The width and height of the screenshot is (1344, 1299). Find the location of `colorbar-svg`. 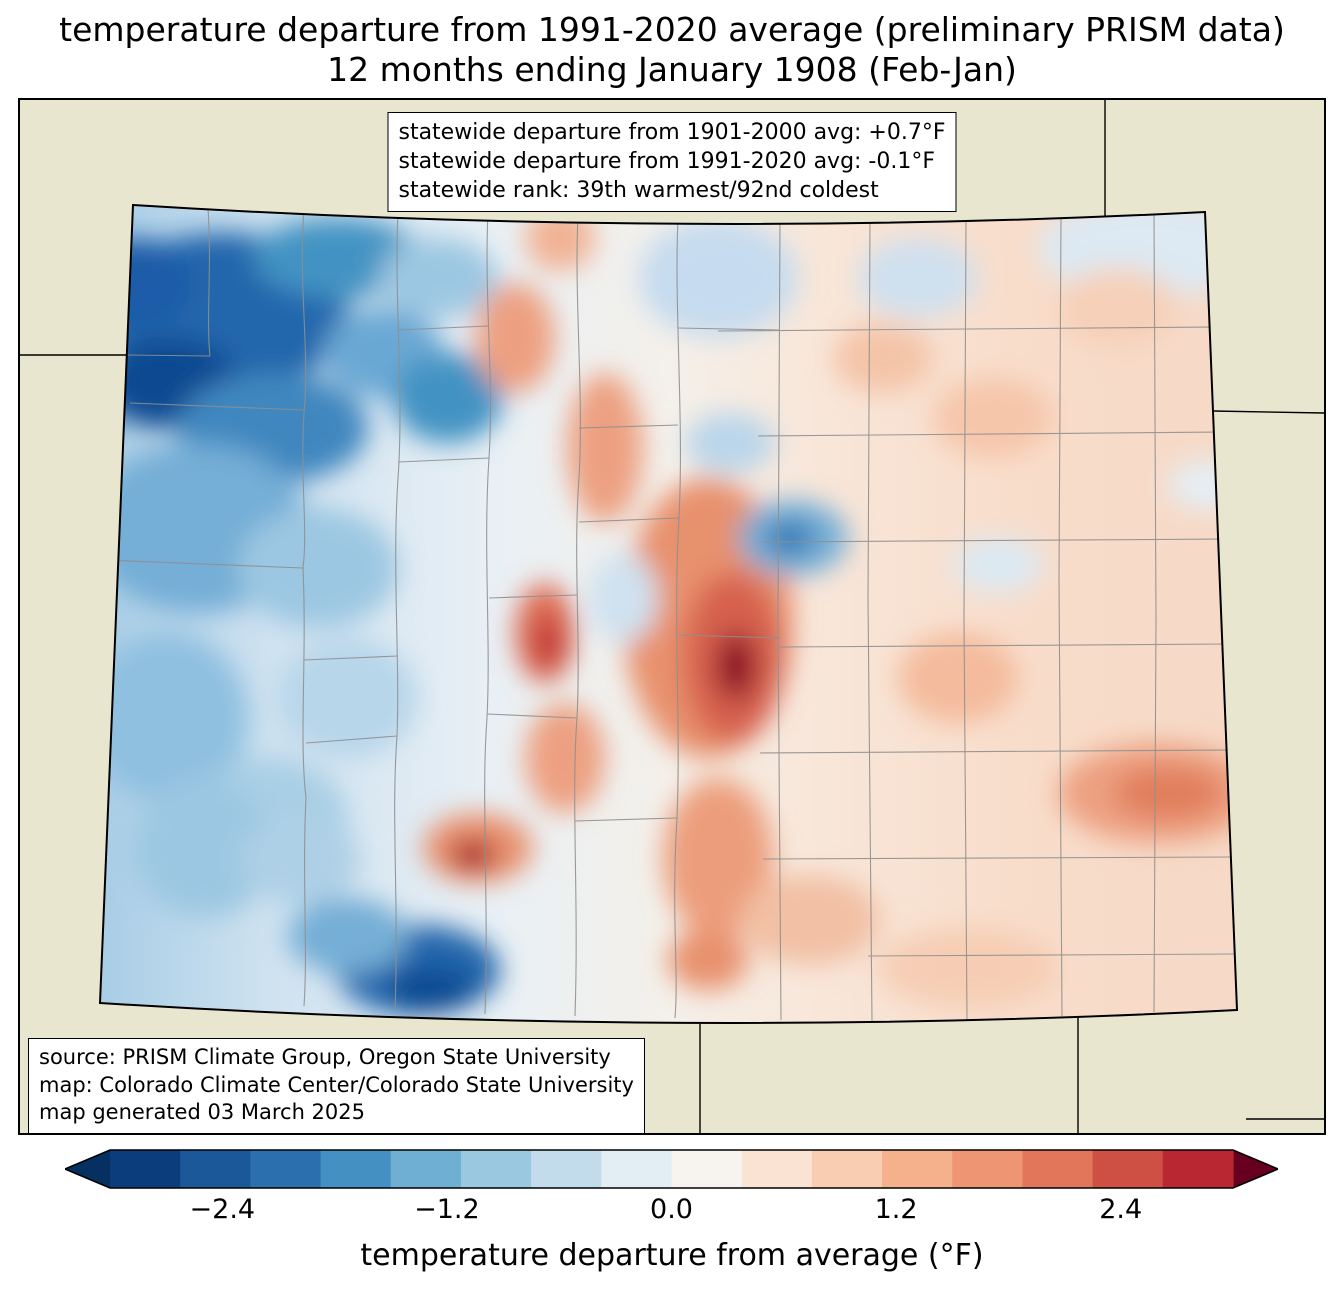

colorbar-svg is located at coordinates (671, 1169).